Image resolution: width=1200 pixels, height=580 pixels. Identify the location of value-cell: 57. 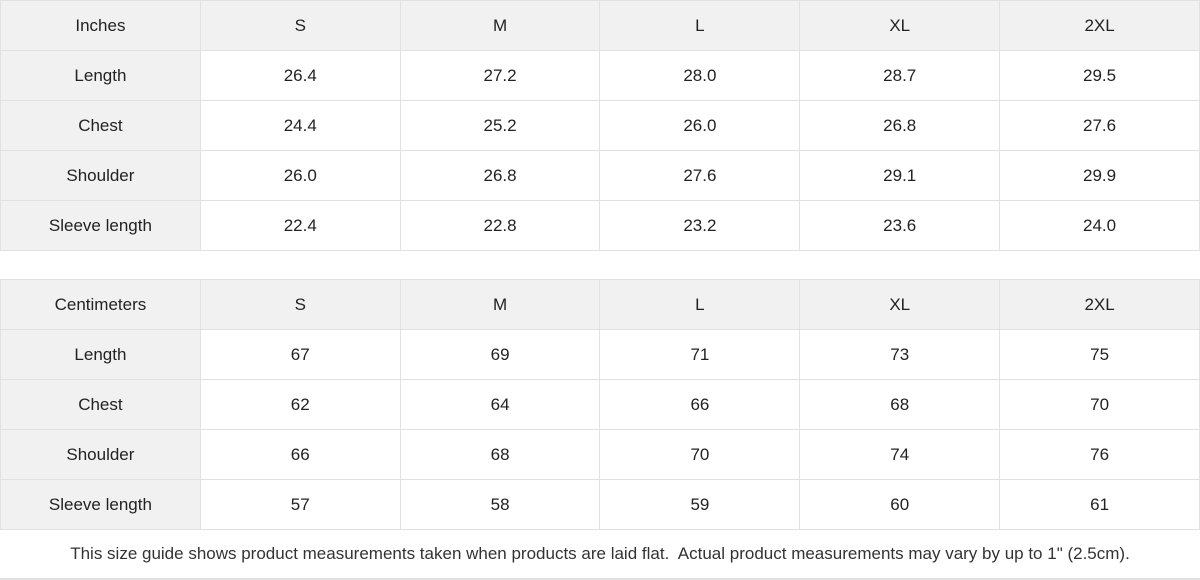
(300, 504).